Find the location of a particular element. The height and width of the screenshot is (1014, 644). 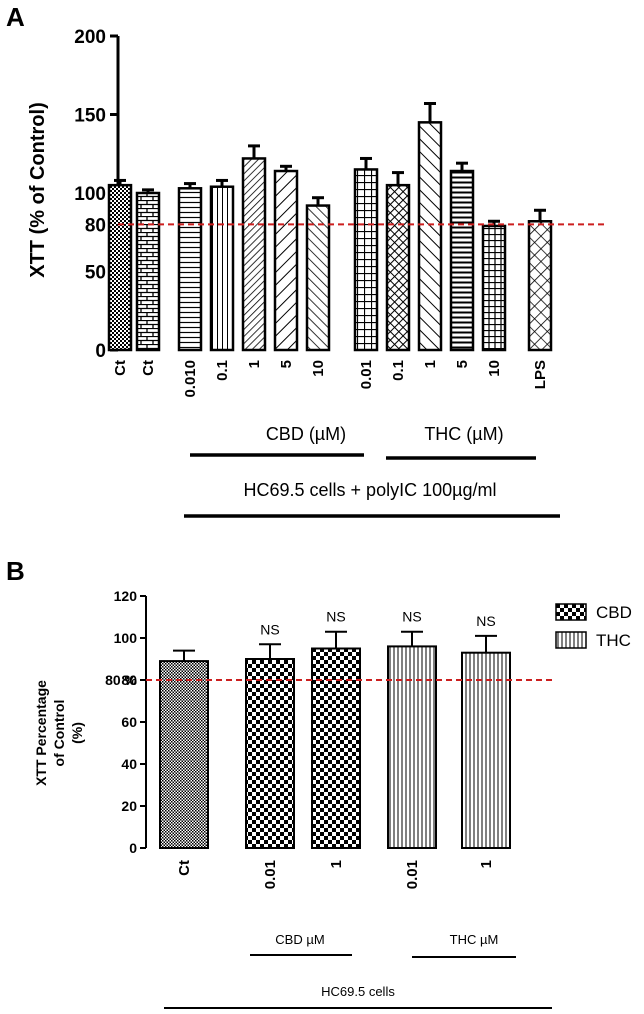

panel-b-y-axis: 0 20 40 60 80 100 120 is located at coordinates (130, 722).